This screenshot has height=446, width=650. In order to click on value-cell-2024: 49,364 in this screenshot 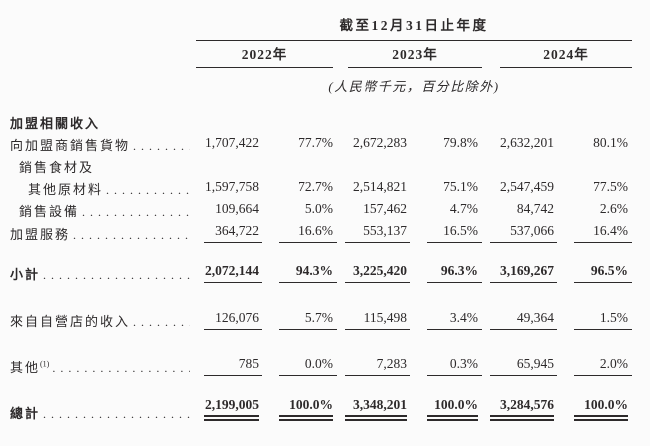, I will do `click(523, 320)`.